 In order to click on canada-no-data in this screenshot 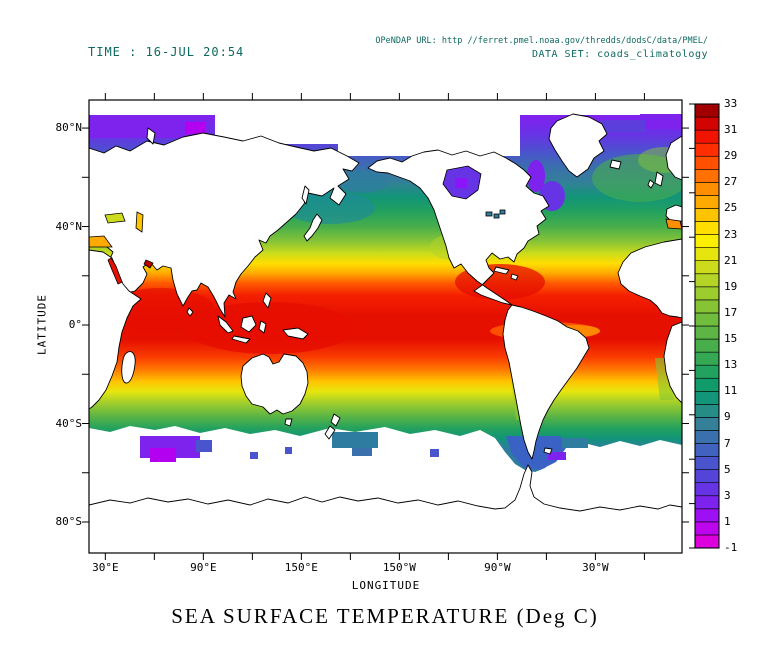, I will do `click(470, 134)`.